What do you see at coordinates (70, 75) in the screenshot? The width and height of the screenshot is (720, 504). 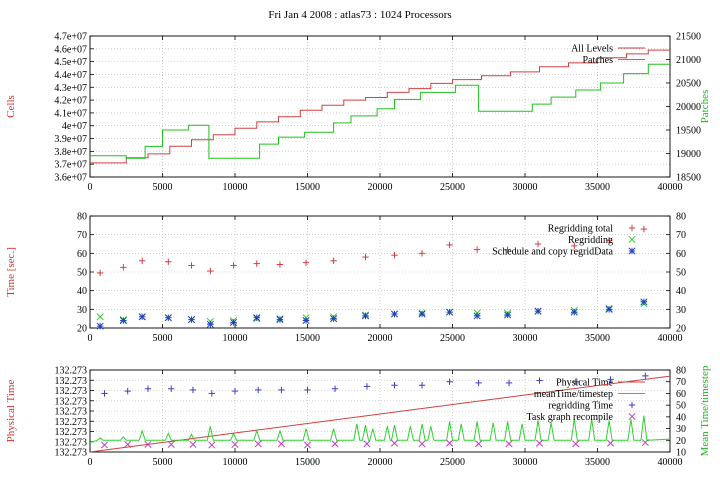 I see `y-tick-label: 4.4e+07` at bounding box center [70, 75].